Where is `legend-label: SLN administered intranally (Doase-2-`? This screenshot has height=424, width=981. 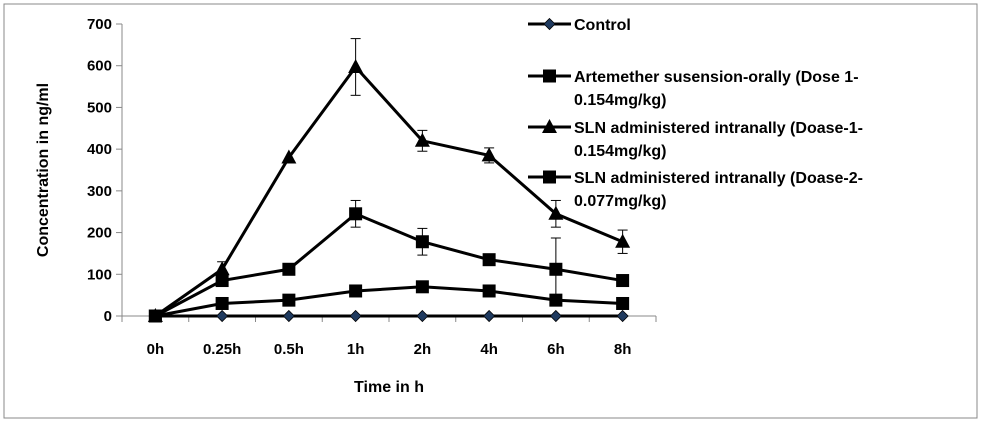
legend-label: SLN administered intranally (Doase-2- is located at coordinates (718, 178).